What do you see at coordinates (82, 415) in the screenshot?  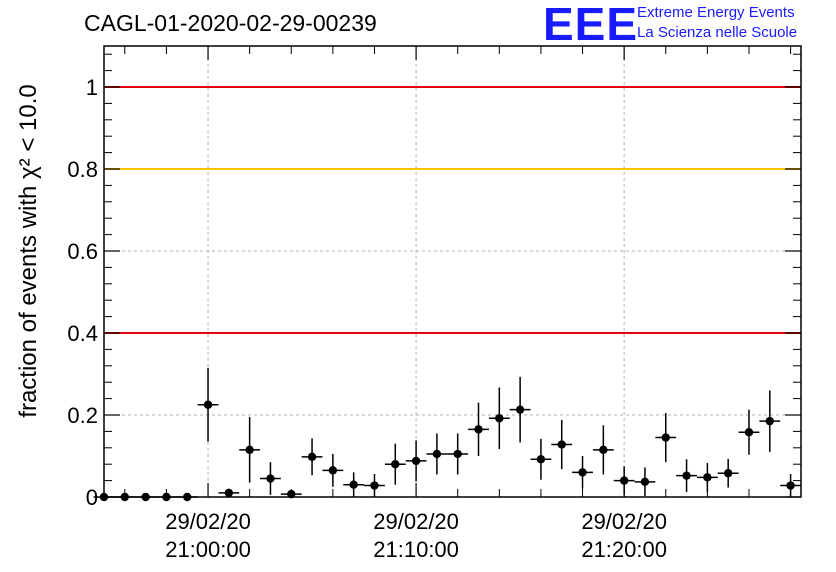 I see `y-tick-label: 0.2` at bounding box center [82, 415].